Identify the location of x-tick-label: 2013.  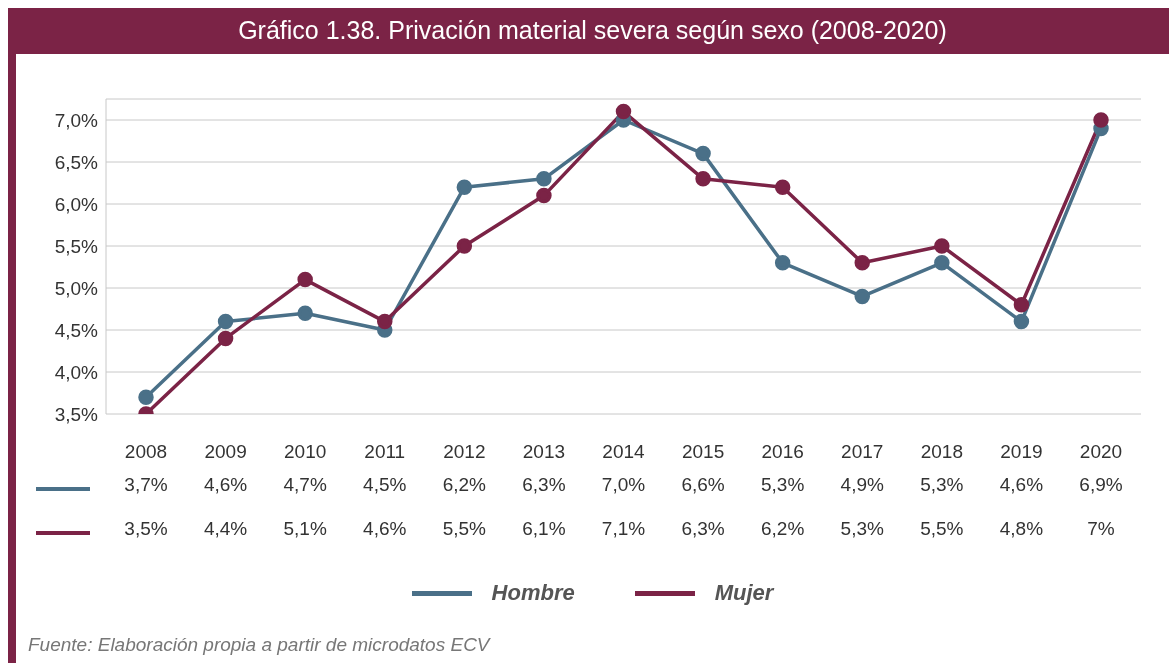
(544, 452).